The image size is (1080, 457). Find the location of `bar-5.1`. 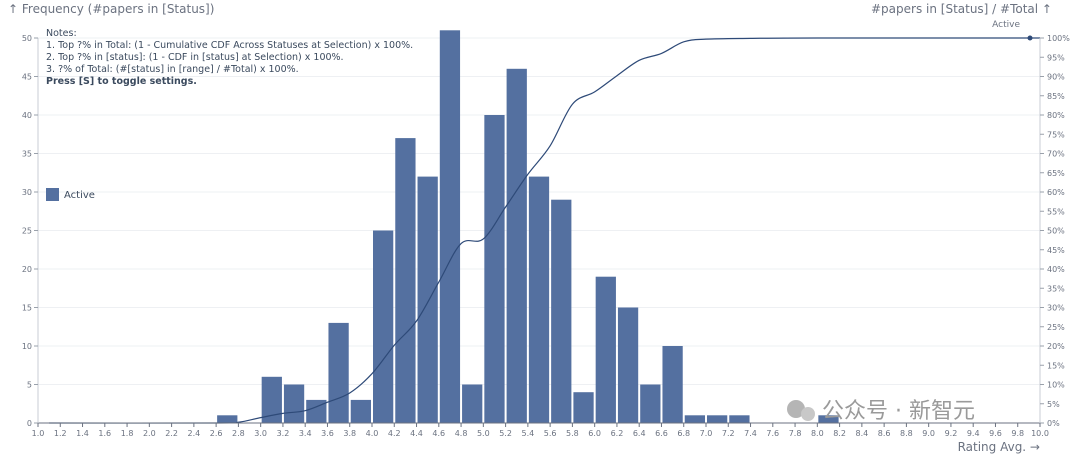

bar-5.1 is located at coordinates (494, 269).